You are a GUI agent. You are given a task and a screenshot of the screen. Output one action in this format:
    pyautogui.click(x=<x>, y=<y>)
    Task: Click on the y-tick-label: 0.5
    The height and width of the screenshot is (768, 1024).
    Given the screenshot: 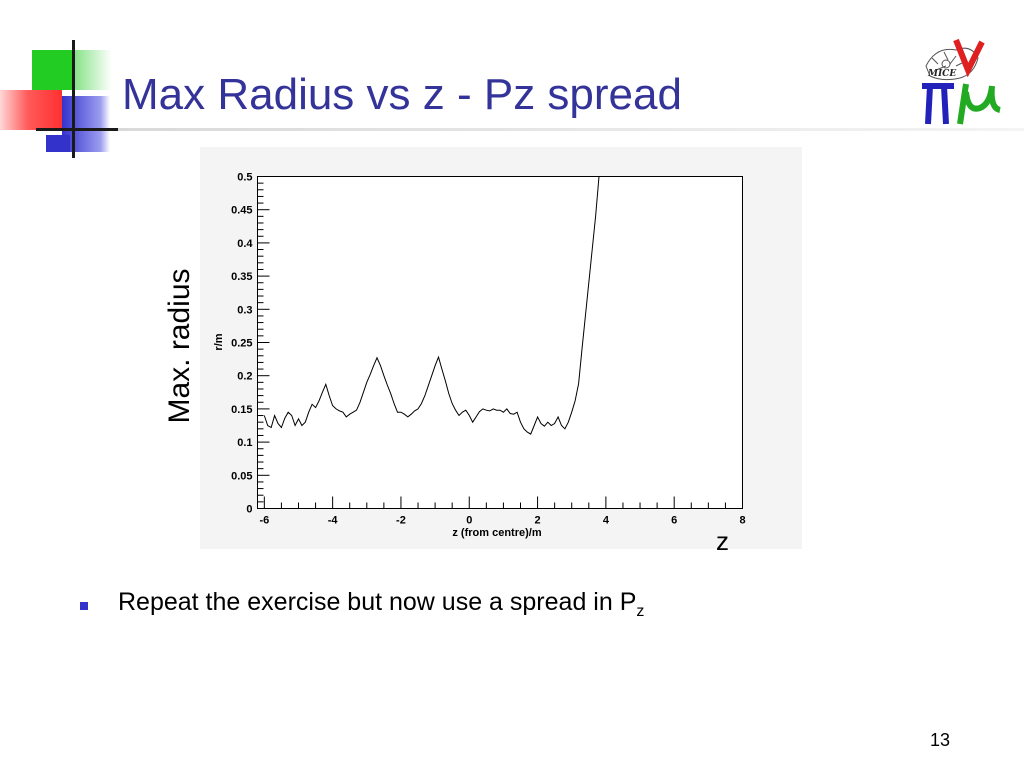 What is the action you would take?
    pyautogui.click(x=244, y=178)
    